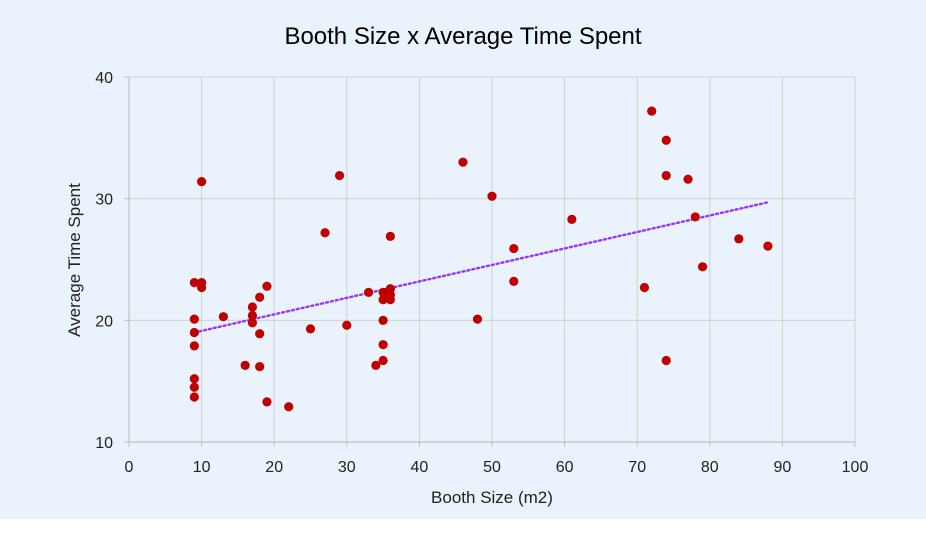  Describe the element at coordinates (462, 36) in the screenshot. I see `chart-title: Booth Size x Average Time Spent` at that location.